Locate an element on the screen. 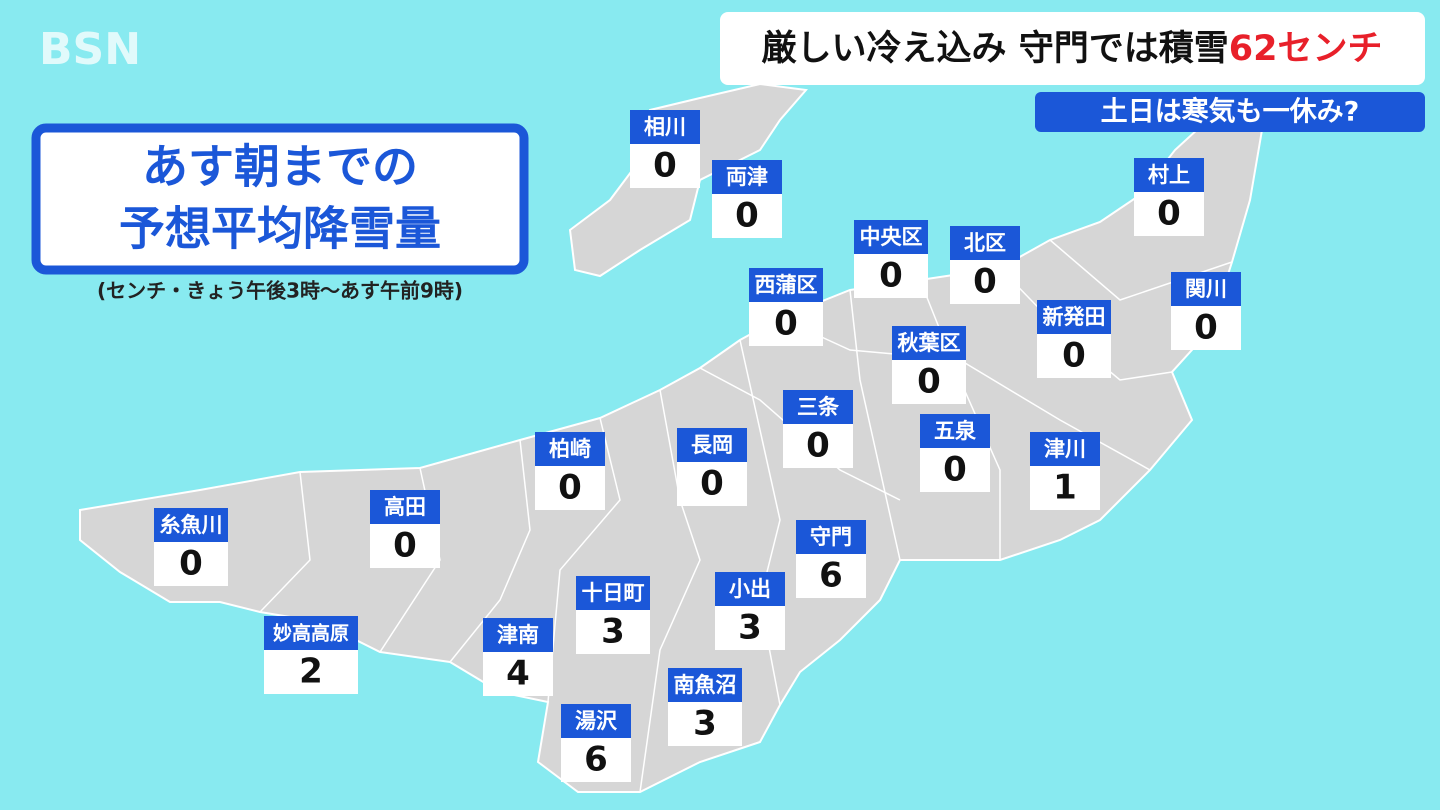  panel-title-line: 予想平均降雪量 is located at coordinates (280, 229).